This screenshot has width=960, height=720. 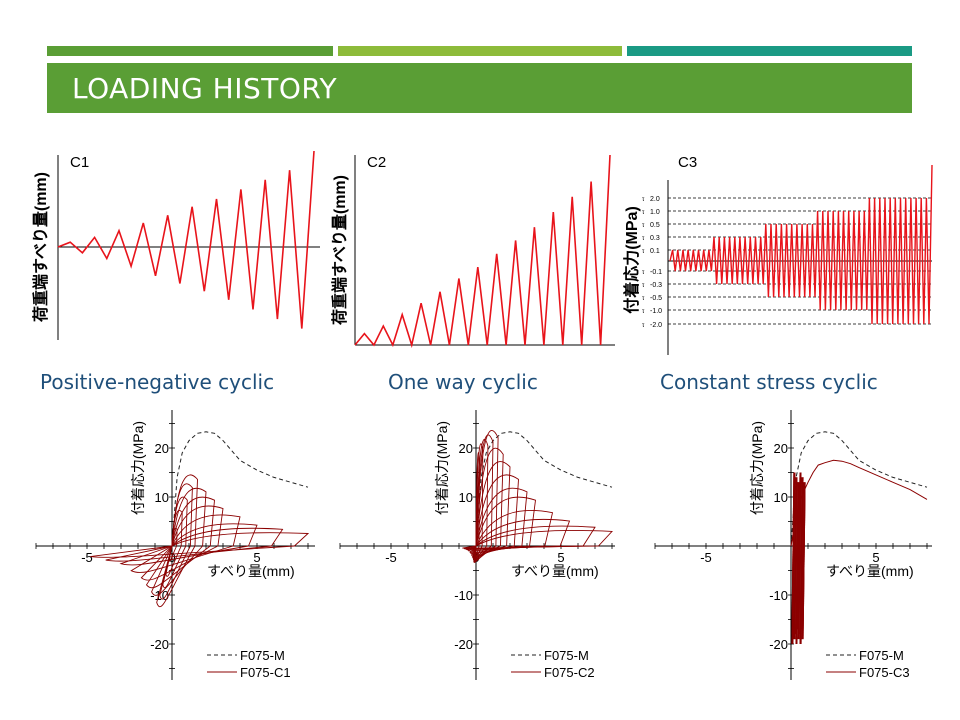 I want to click on caption-constant-stress: Constant stress cyclic, so click(x=769, y=382).